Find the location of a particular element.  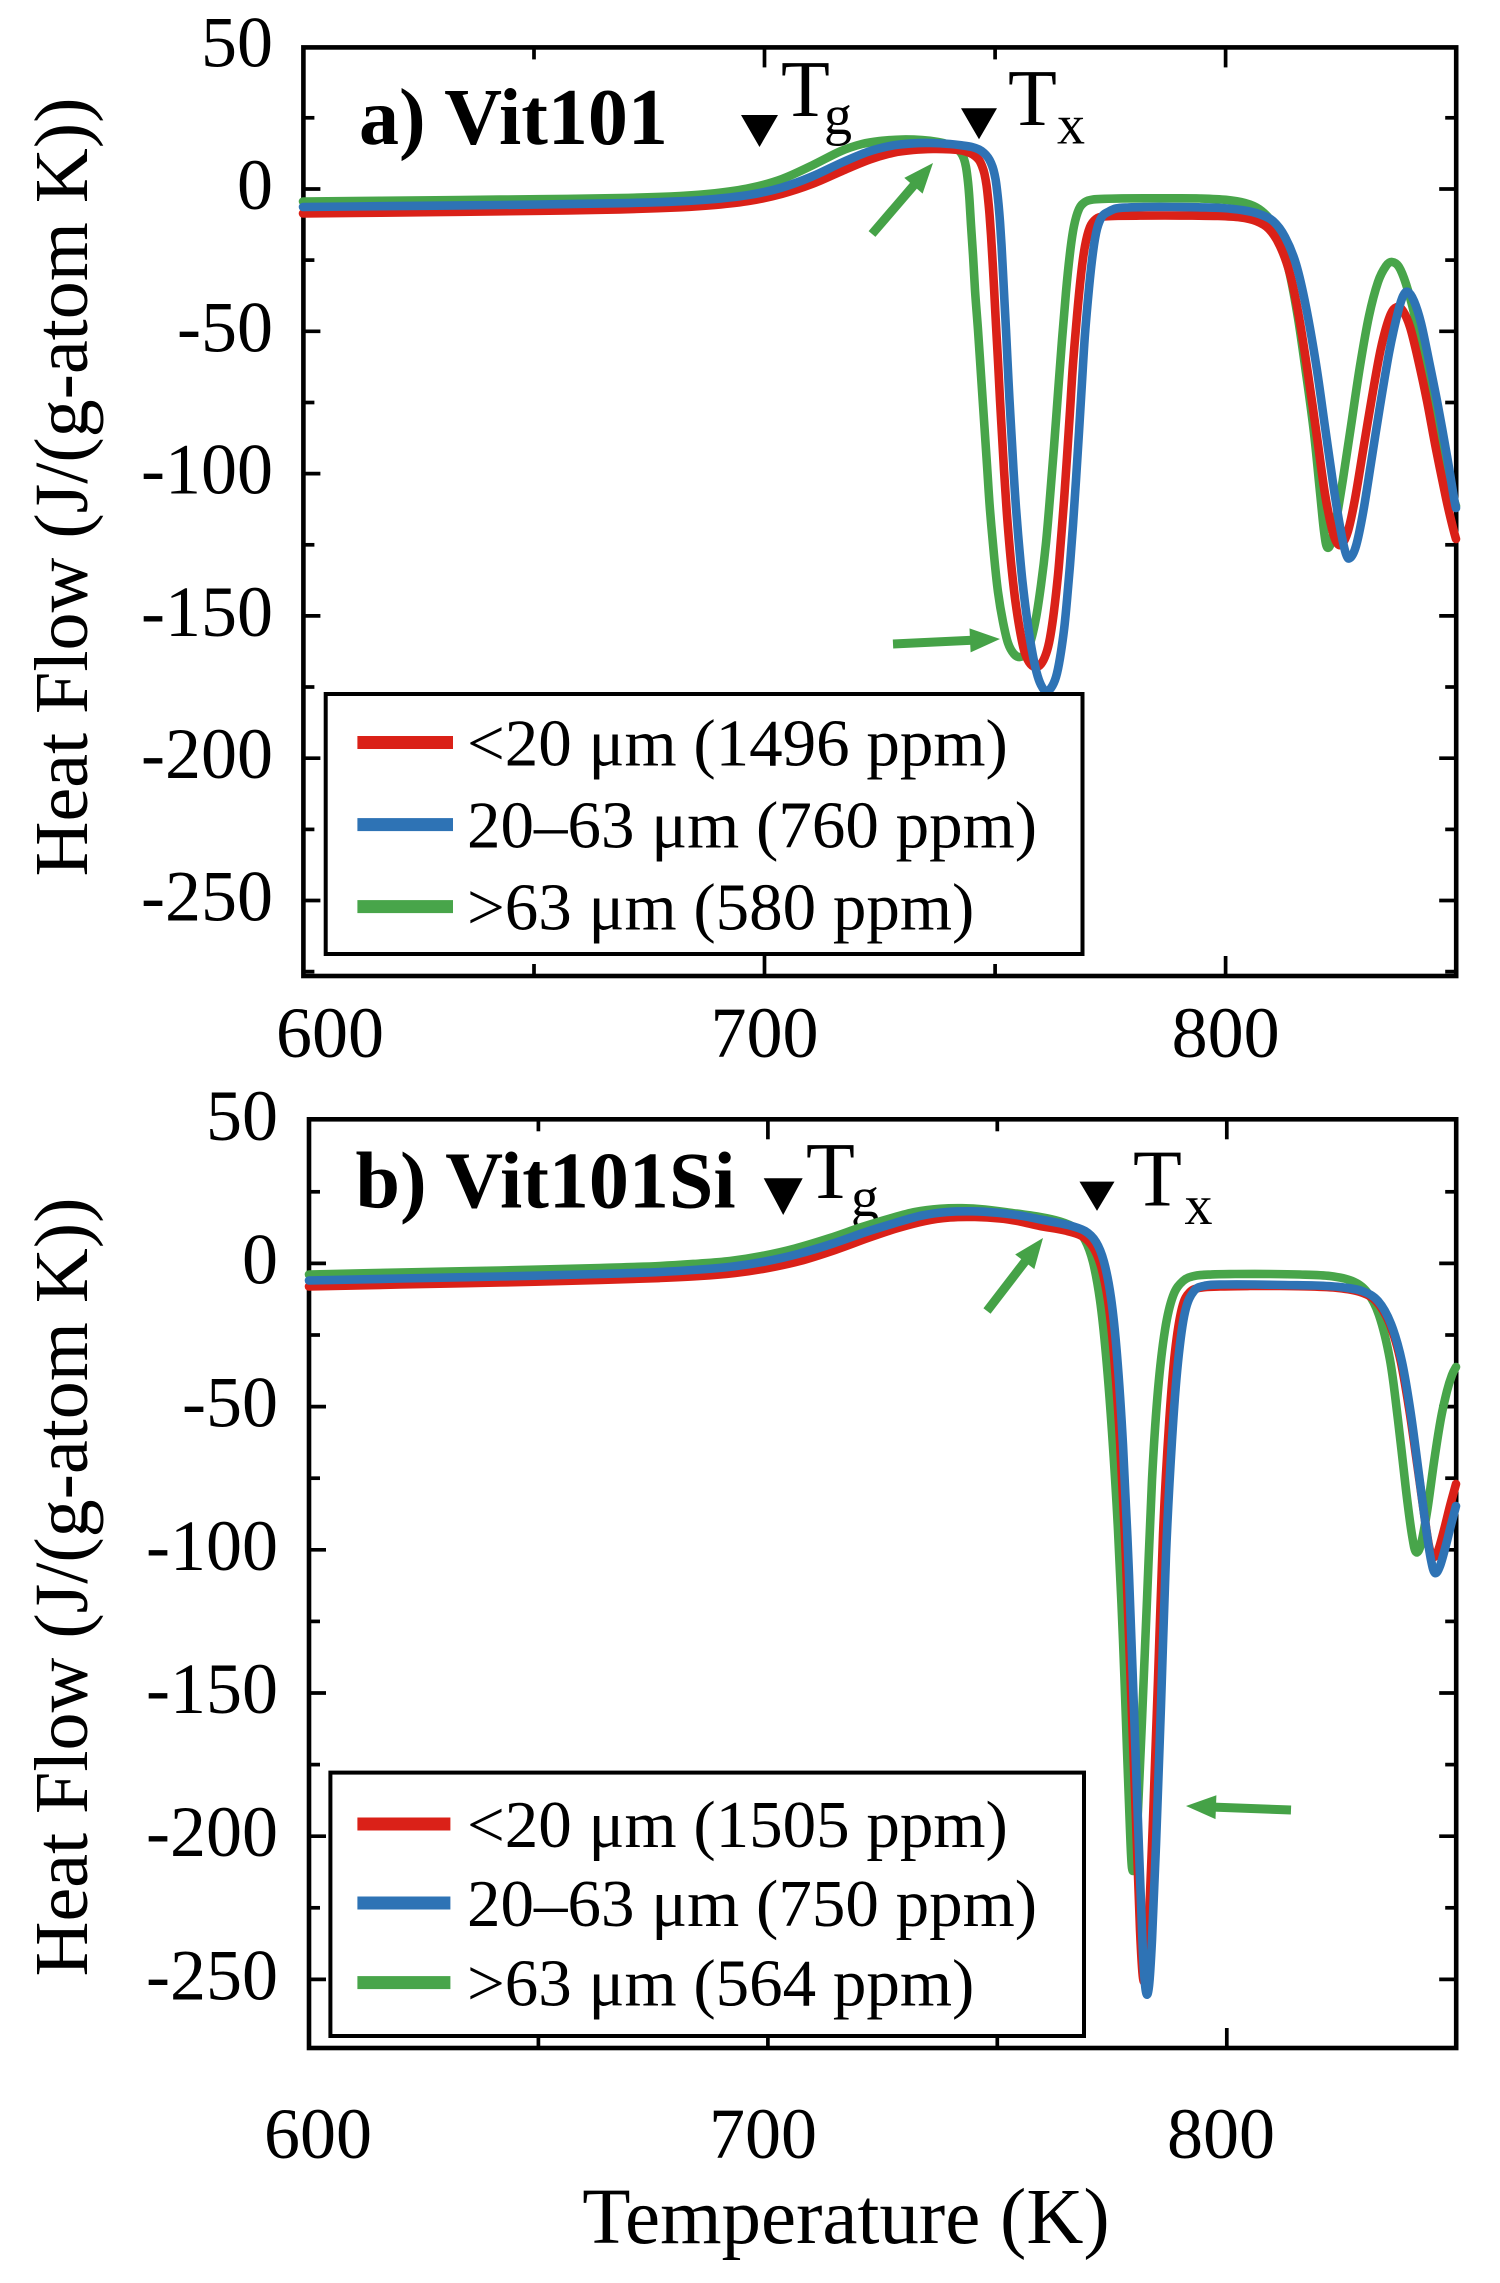

svg-text: >63 μm (564 ppm) is located at coordinates (720, 1984).